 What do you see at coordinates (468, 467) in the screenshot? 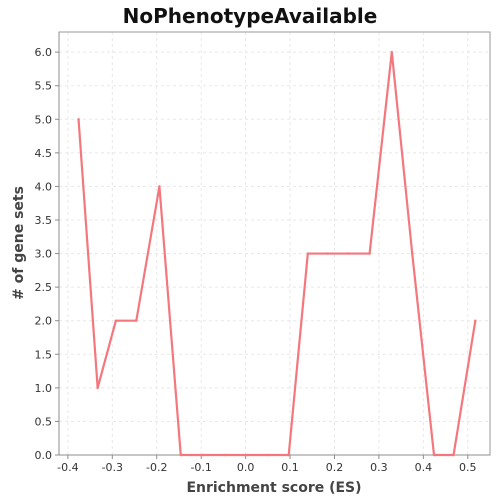
I see `x-tick-label: 0.5` at bounding box center [468, 467].